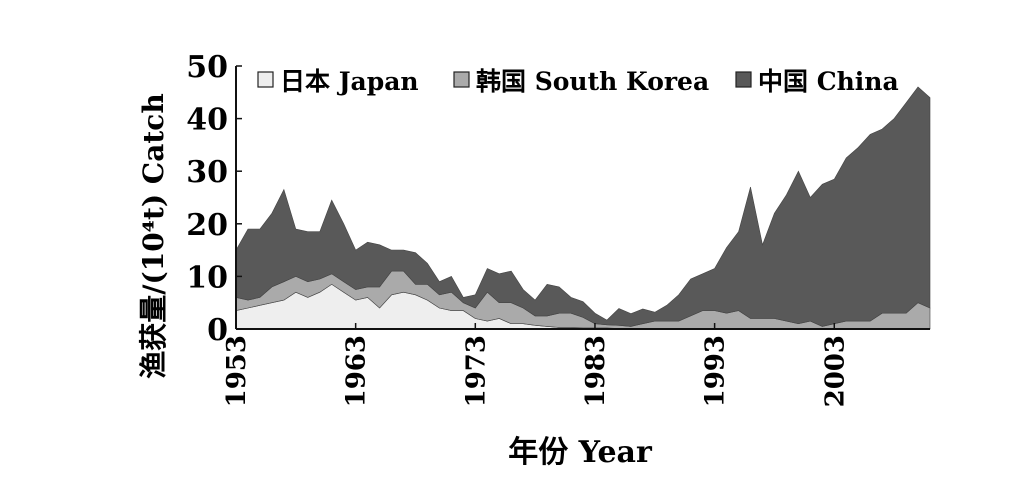  I want to click on x-axis-label: 年份 Year, so click(580, 452).